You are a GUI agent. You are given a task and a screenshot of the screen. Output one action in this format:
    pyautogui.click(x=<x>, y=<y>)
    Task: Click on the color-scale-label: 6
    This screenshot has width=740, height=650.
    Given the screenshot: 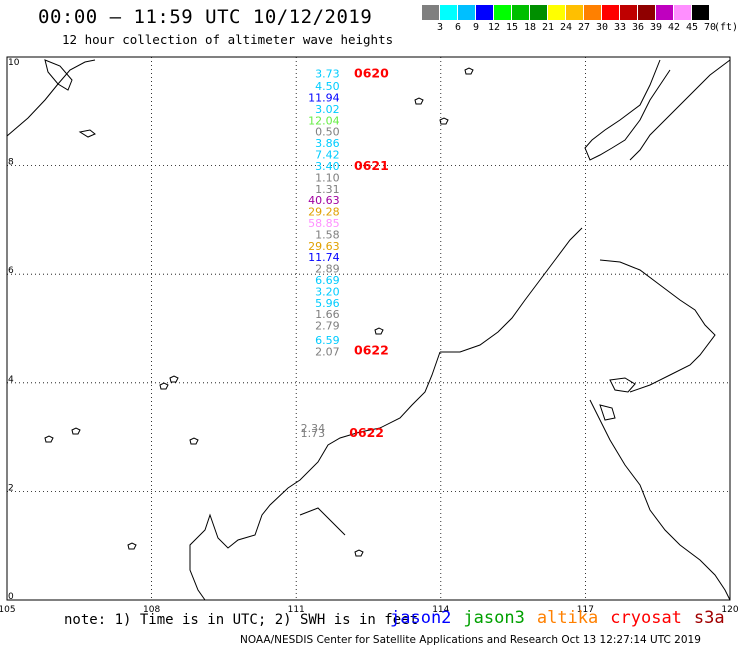 What is the action you would take?
    pyautogui.click(x=458, y=27)
    